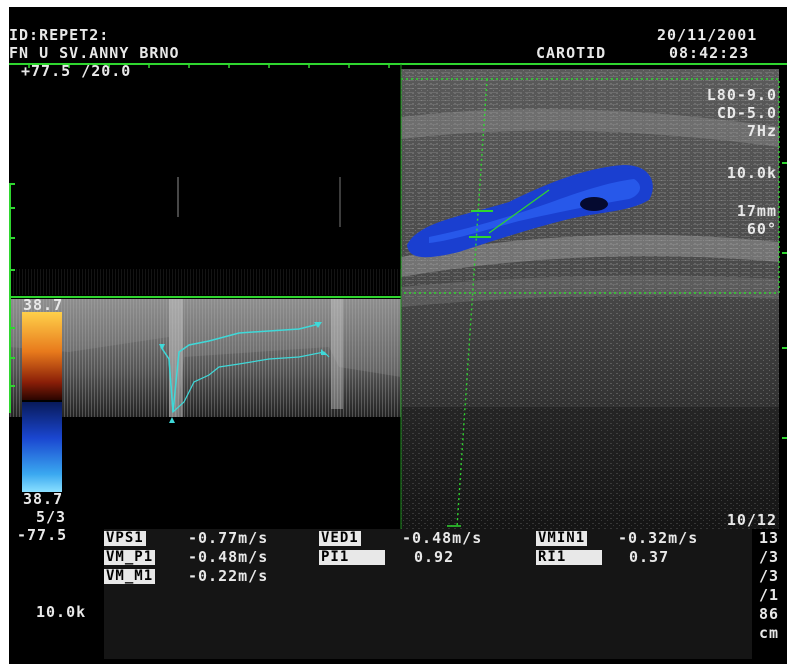 The height and width of the screenshot is (664, 787). What do you see at coordinates (249, 382) in the screenshot?
I see `envelope-trace-lower` at bounding box center [249, 382].